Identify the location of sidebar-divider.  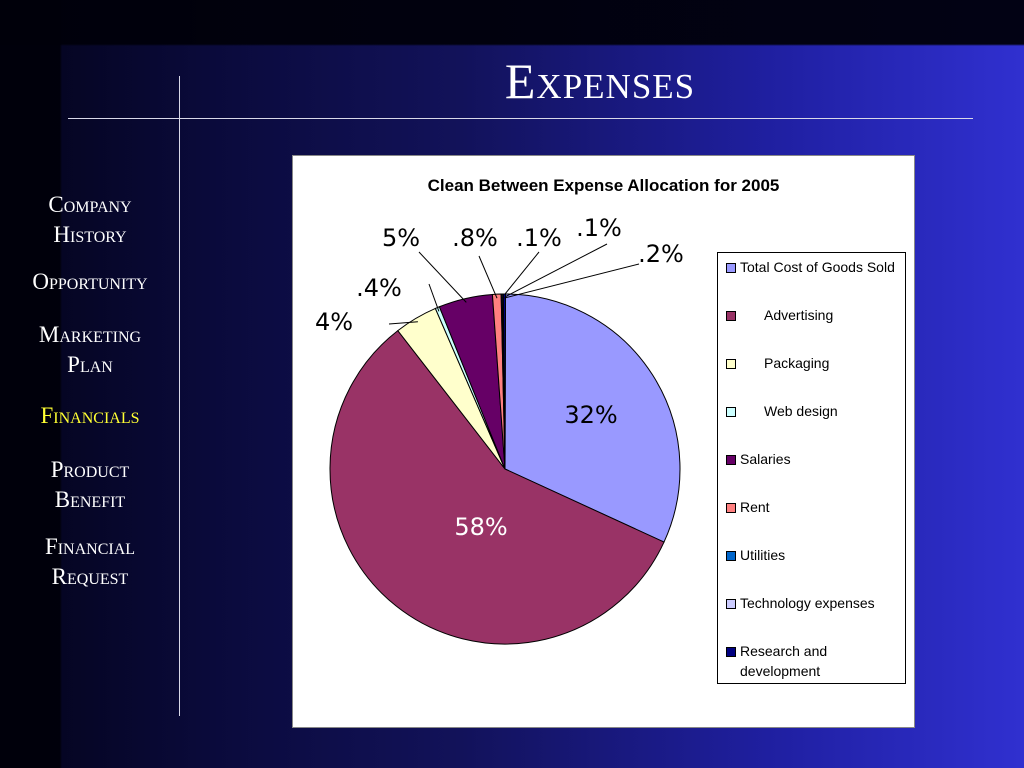
(179, 396).